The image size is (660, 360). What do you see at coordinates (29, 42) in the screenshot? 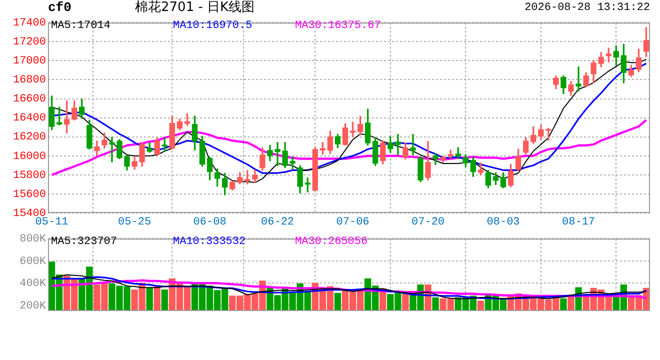
I see `y-tick-label: 17200` at bounding box center [29, 42].